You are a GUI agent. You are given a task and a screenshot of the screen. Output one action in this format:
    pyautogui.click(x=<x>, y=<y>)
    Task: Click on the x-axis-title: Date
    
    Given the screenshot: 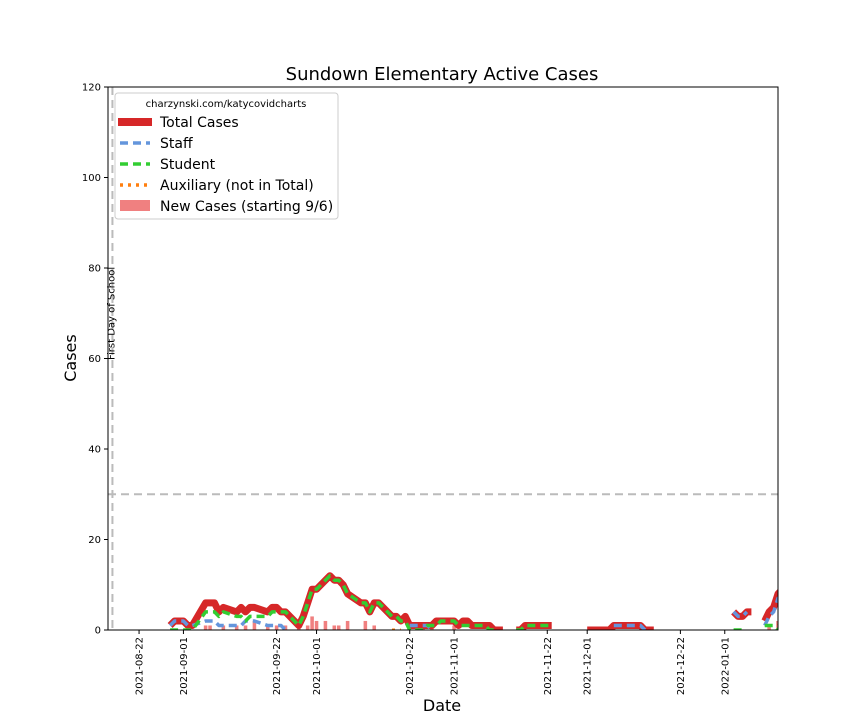 What is the action you would take?
    pyautogui.click(x=442, y=705)
    